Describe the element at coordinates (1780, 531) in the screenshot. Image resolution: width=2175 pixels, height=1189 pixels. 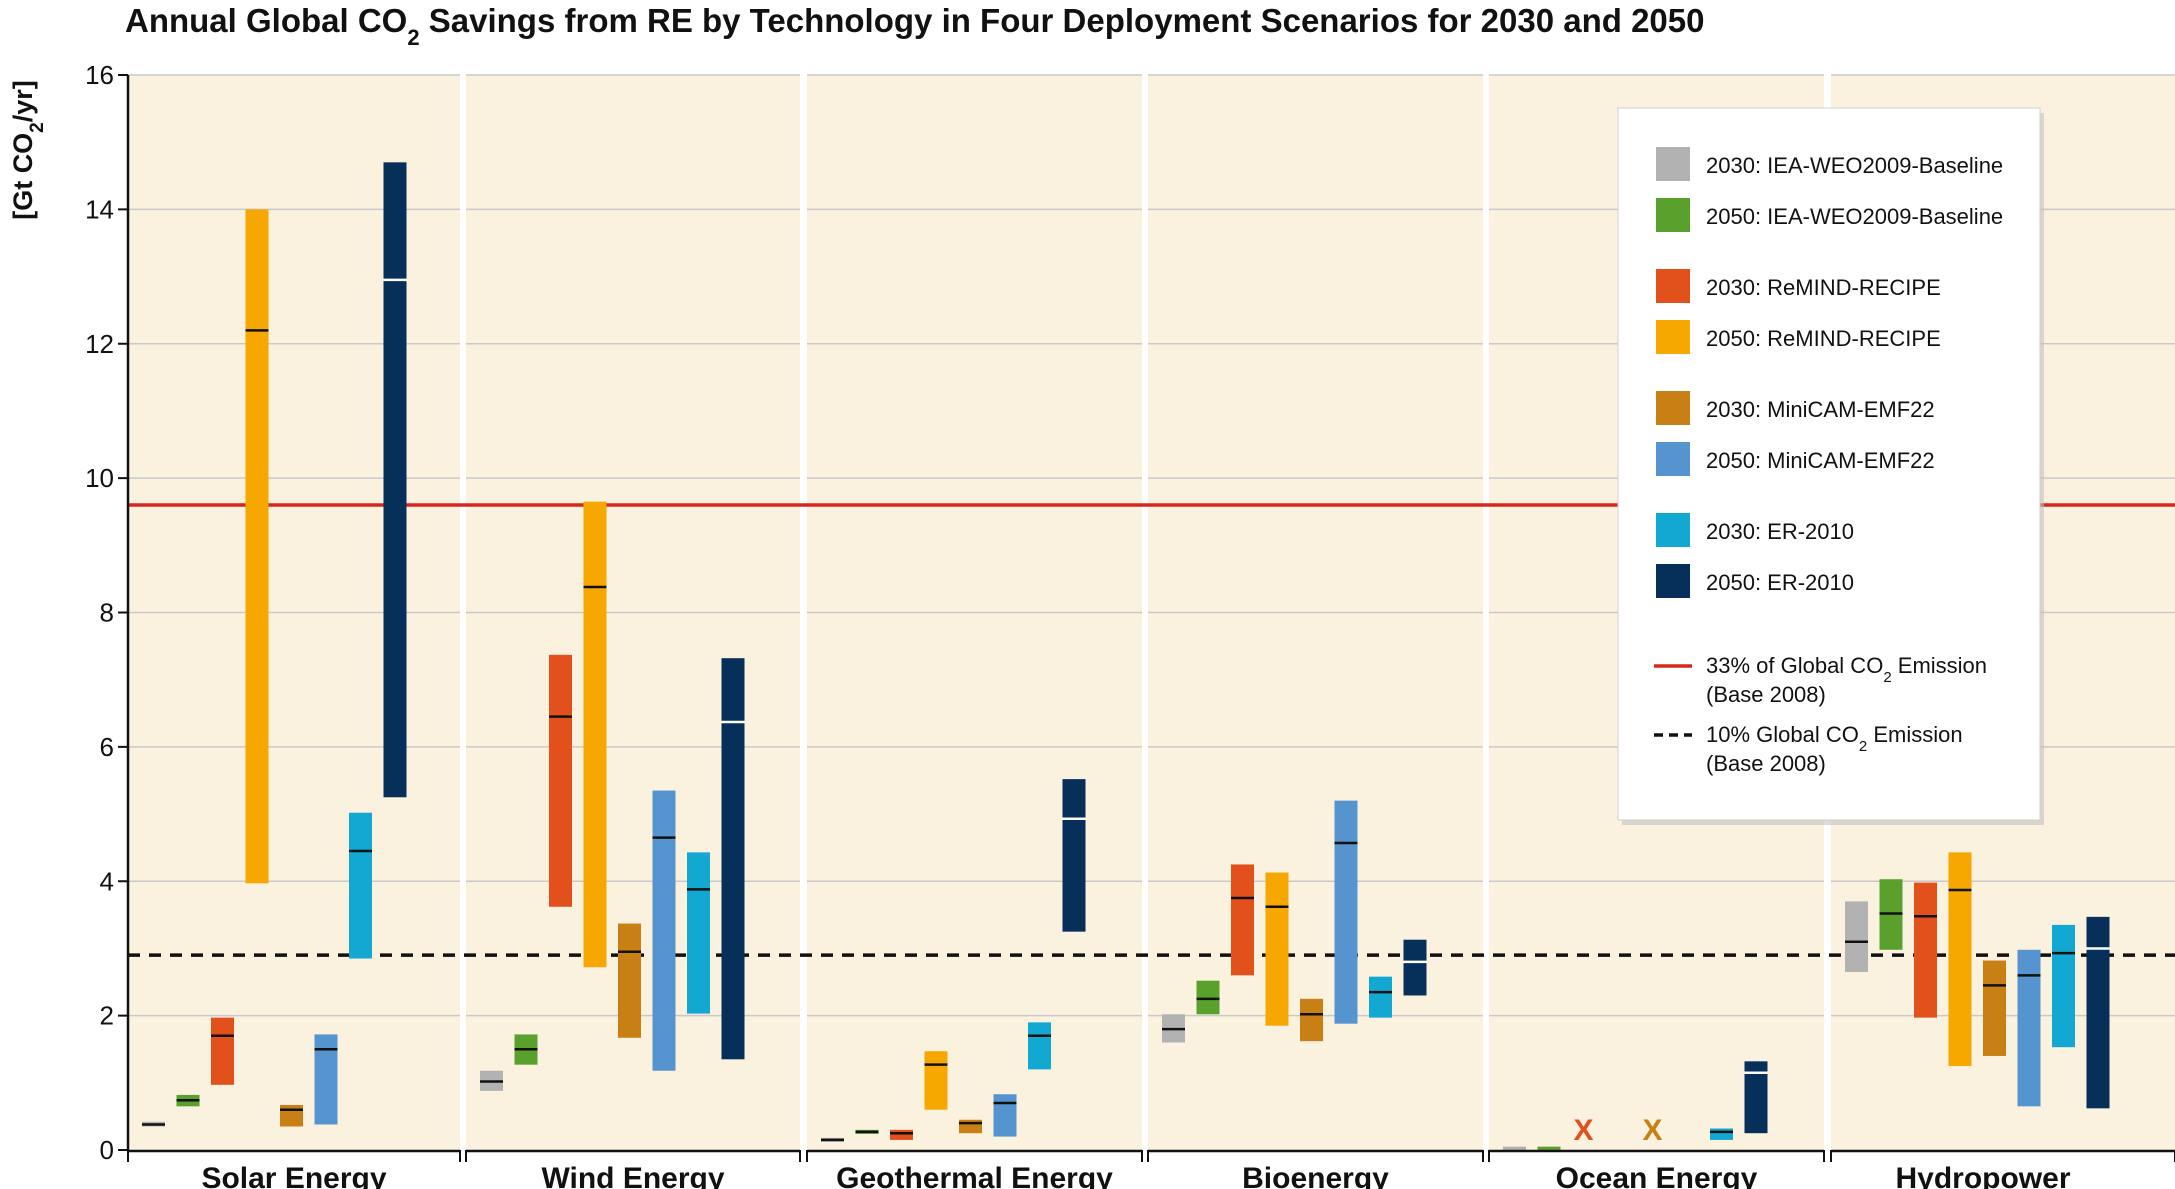
I see `legend-label: 2030: ER-2010` at that location.